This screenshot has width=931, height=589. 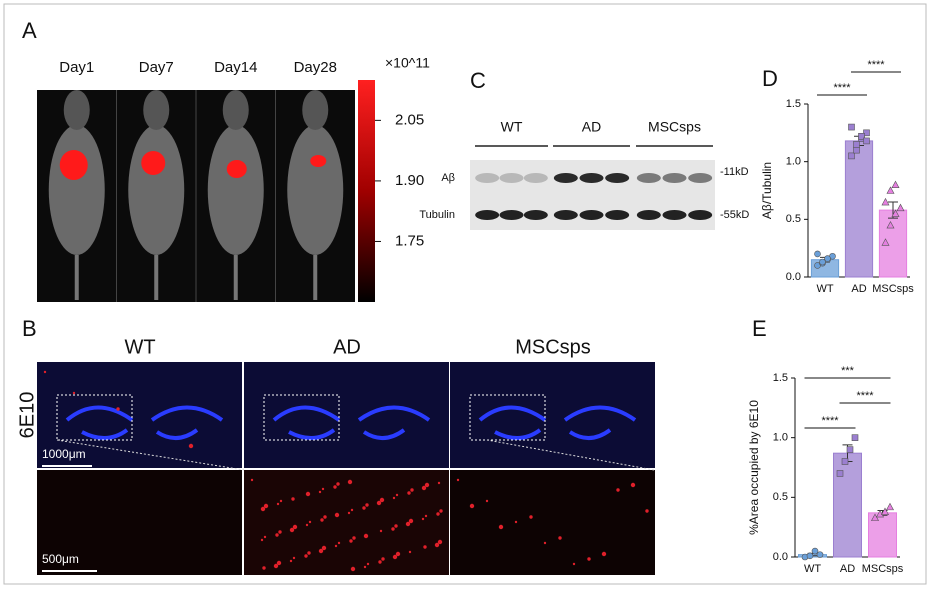 What do you see at coordinates (76, 110) in the screenshot?
I see `mouse-head` at bounding box center [76, 110].